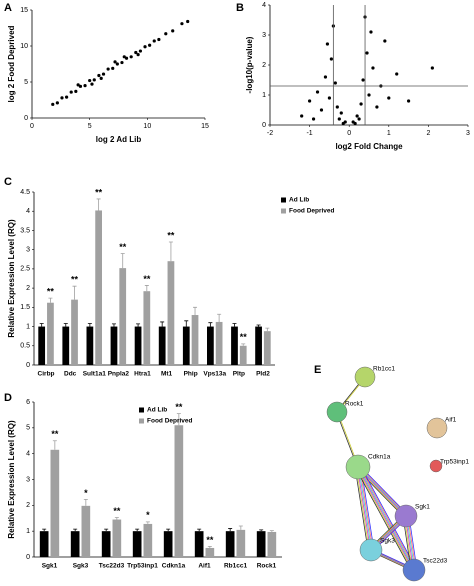 Image resolution: width=474 pixels, height=586 pixels. What do you see at coordinates (8, 8) in the screenshot?
I see `panel-letter: A` at bounding box center [8, 8].